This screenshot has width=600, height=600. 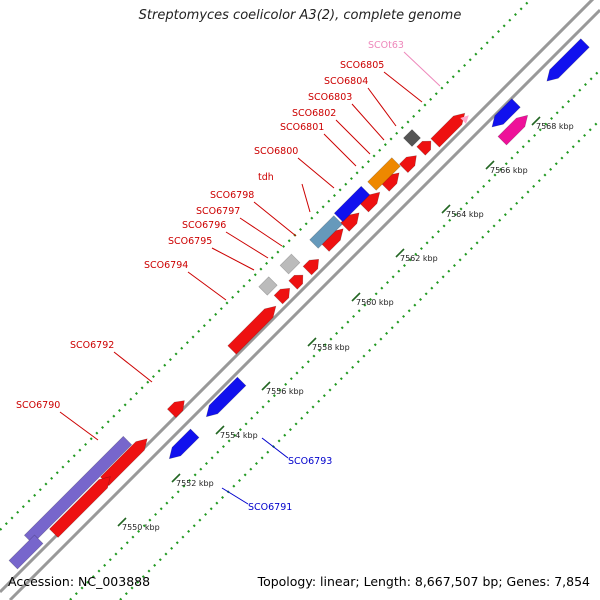 I want to click on tick-label: 7560 kbp, so click(x=375, y=302).